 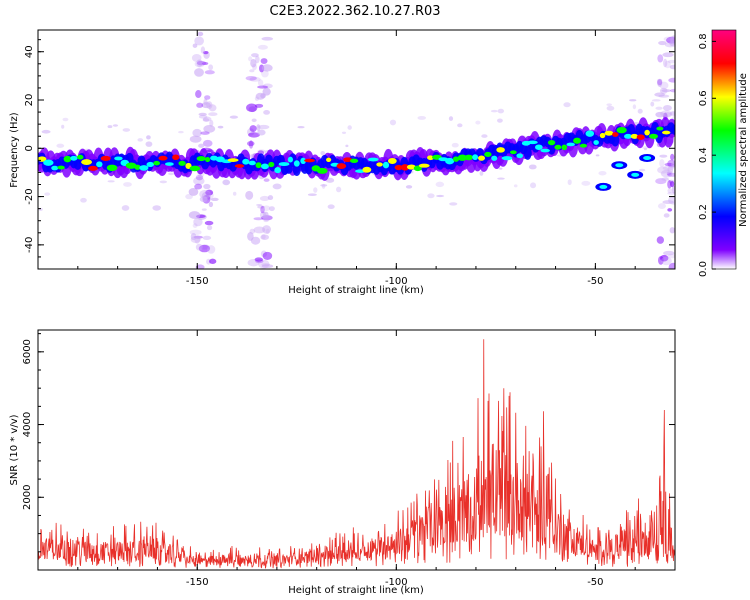 What do you see at coordinates (197, 281) in the screenshot?
I see `top-x-tick-label: -150` at bounding box center [197, 281].